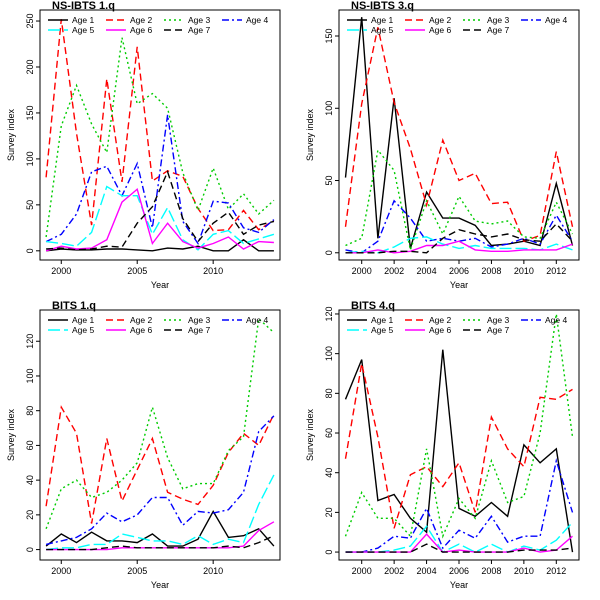  I want to click on x-tick-label: 2005, so click(137, 571).